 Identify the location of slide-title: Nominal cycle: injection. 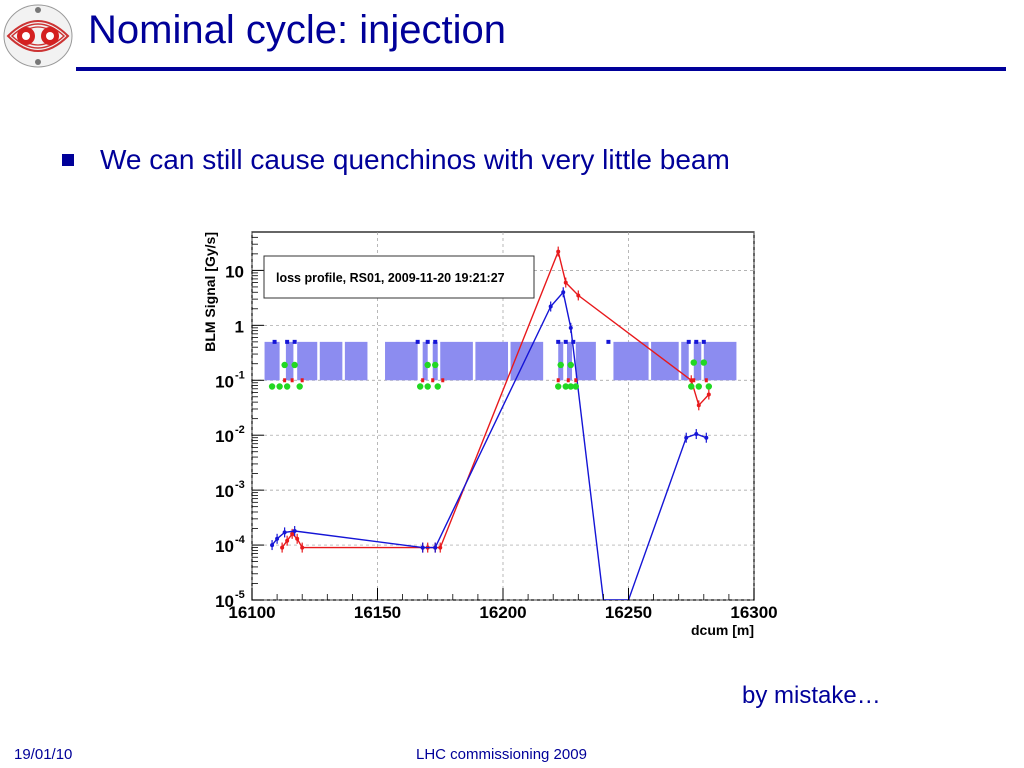
(297, 30).